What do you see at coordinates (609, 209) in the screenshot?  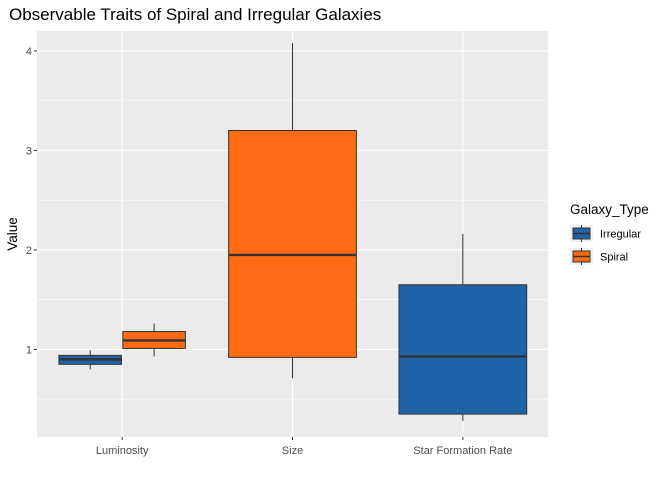 I see `legend-title: Galaxy_Type` at bounding box center [609, 209].